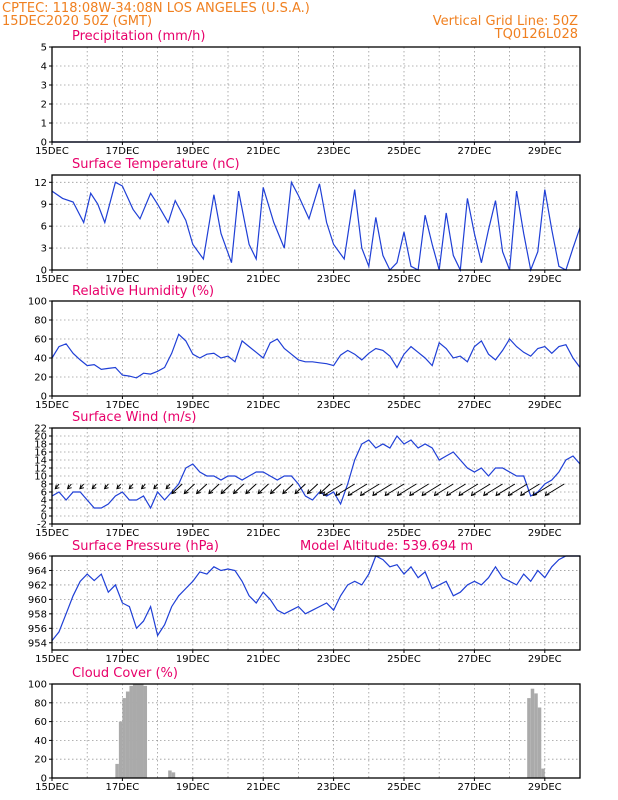 This screenshot has width=618, height=800. I want to click on y-tick-label: 4, so click(44, 501).